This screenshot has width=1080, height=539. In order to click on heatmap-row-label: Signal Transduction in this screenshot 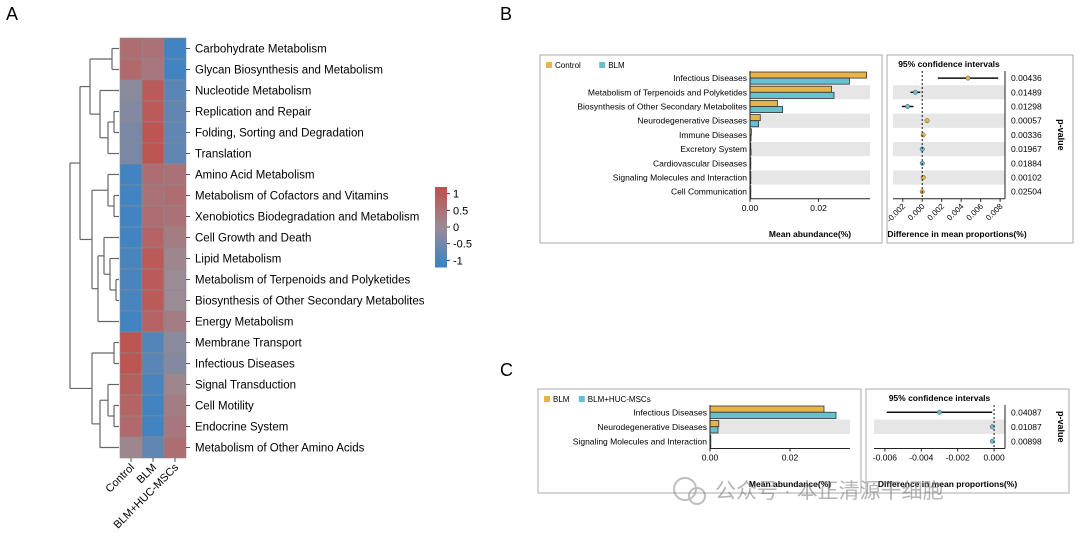, I will do `click(245, 386)`.